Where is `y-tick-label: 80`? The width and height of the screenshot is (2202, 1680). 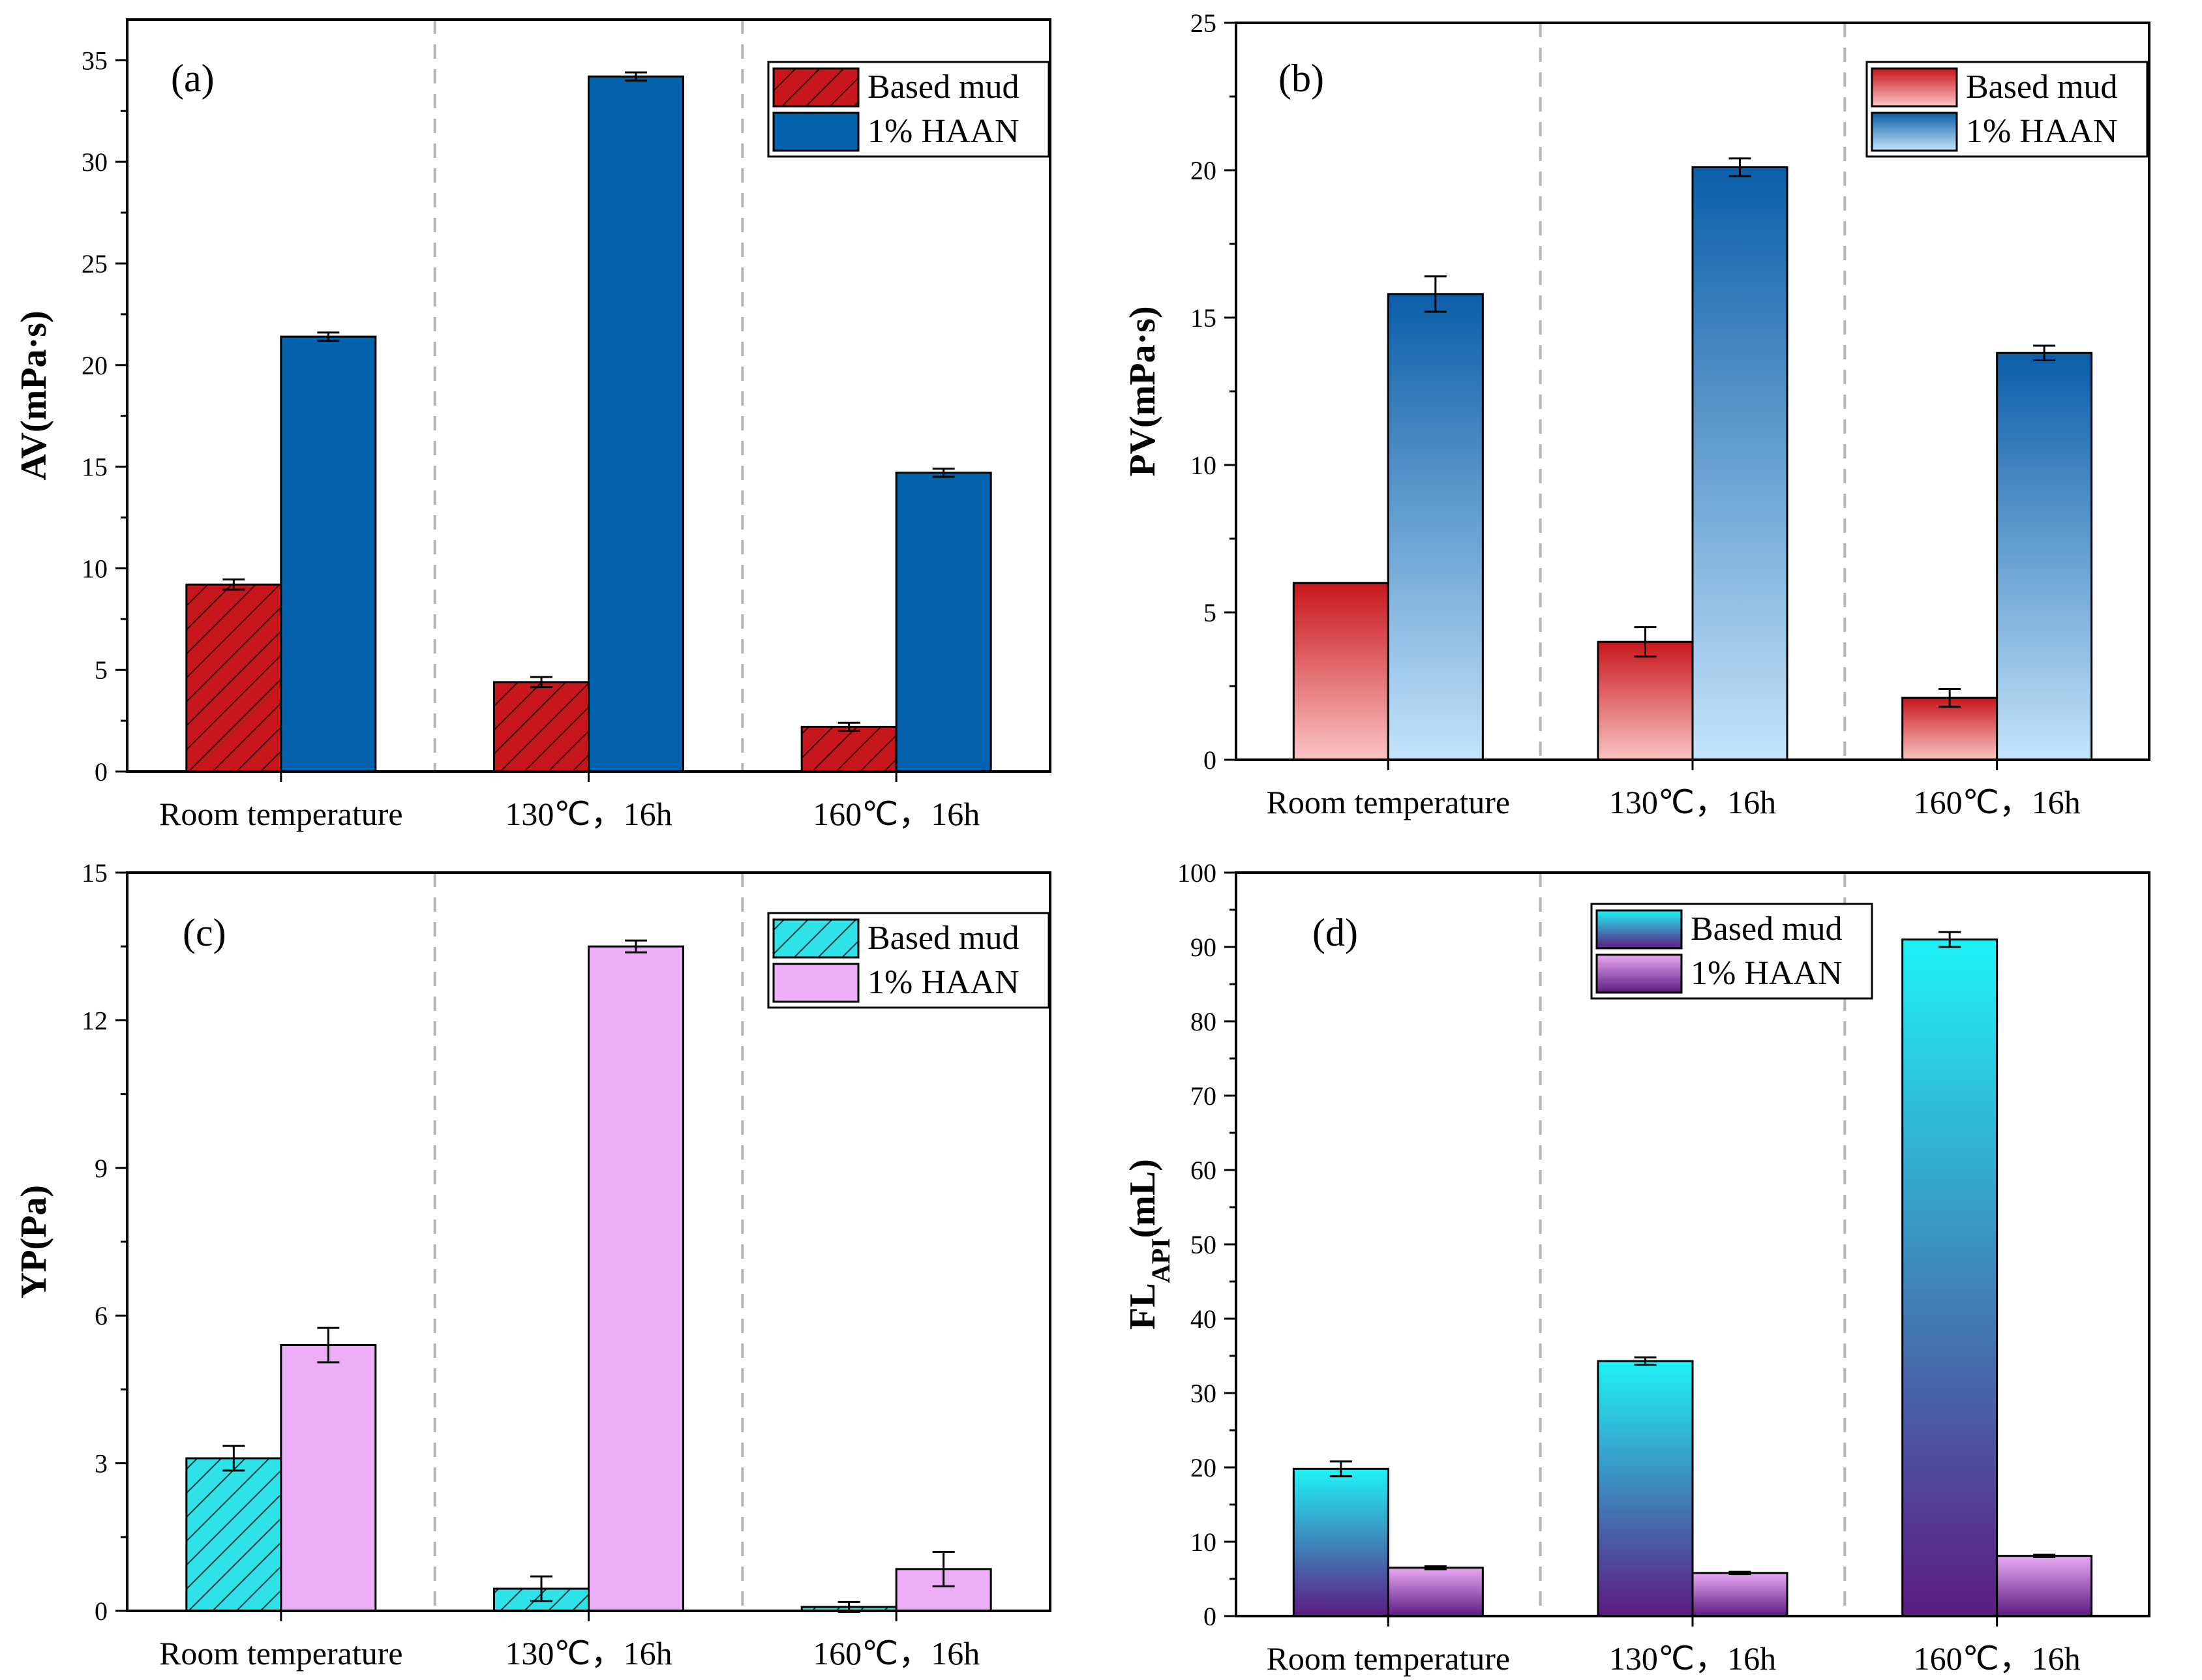 y-tick-label: 80 is located at coordinates (1203, 1022).